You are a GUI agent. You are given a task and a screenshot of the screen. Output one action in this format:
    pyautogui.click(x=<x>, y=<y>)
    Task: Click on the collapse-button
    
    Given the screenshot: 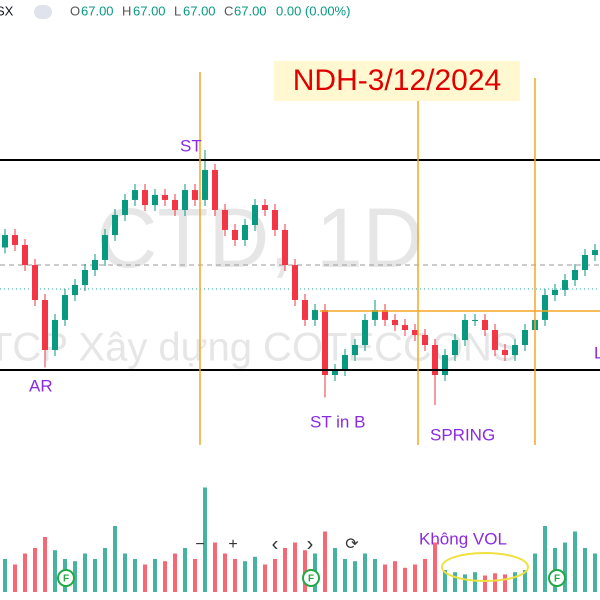 What is the action you would take?
    pyautogui.click(x=43, y=12)
    